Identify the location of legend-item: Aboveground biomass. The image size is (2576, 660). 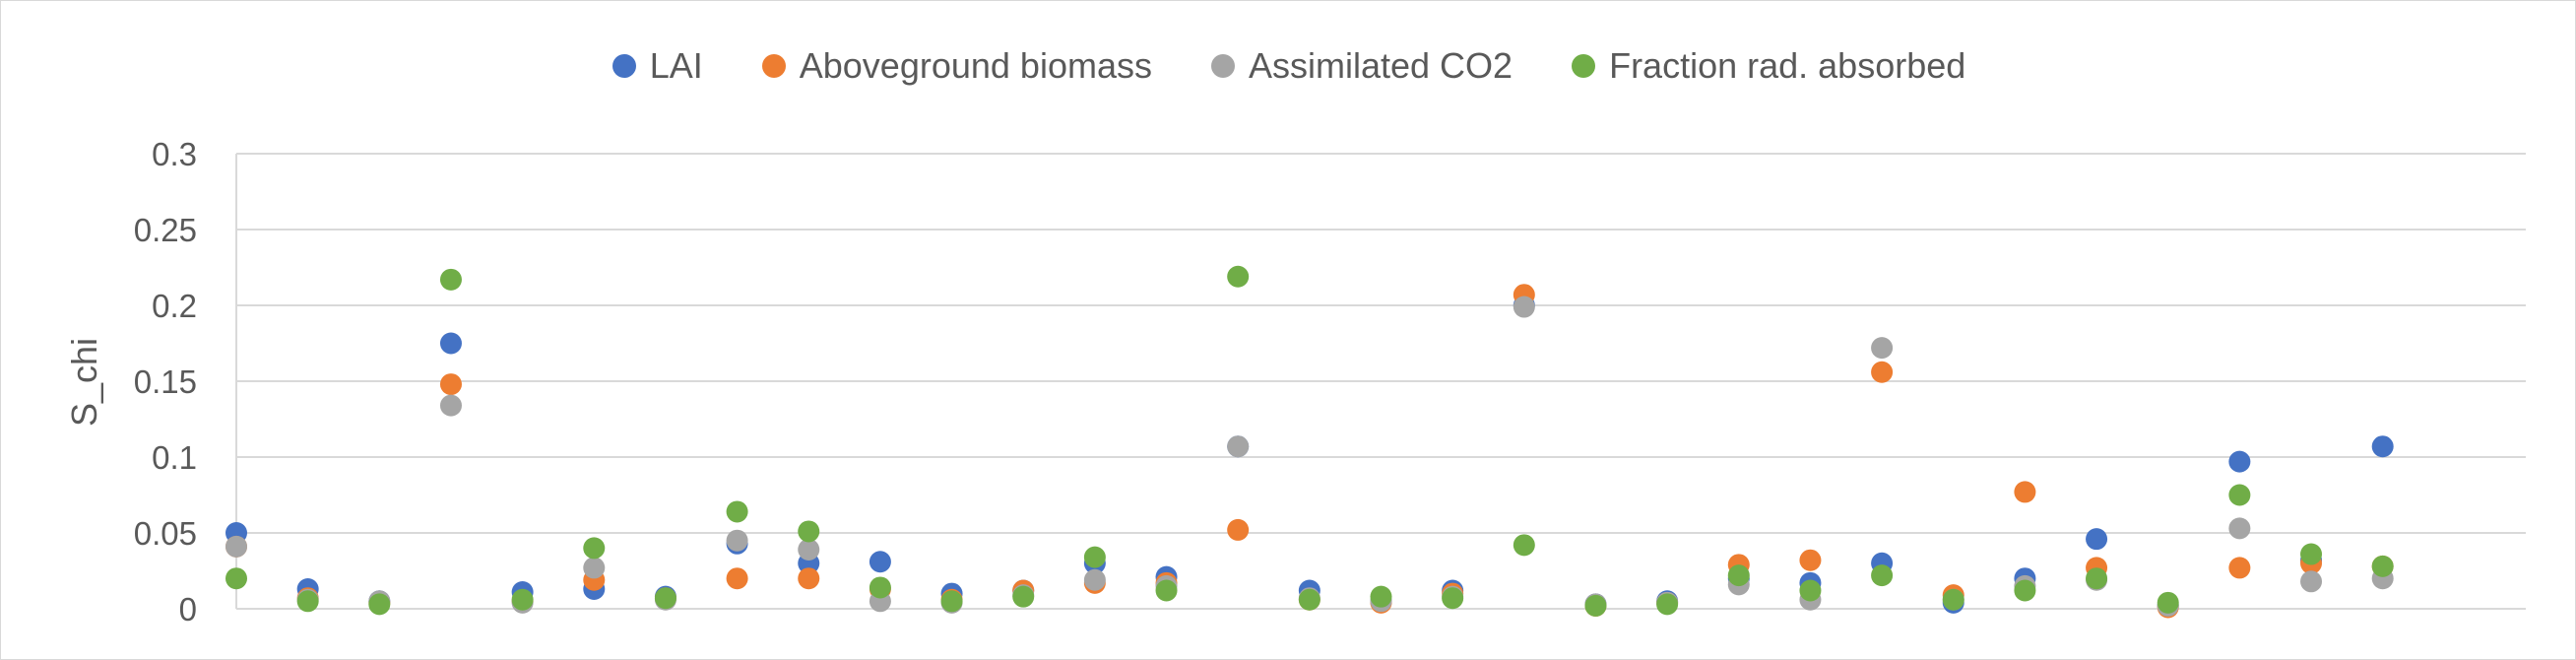
(956, 66).